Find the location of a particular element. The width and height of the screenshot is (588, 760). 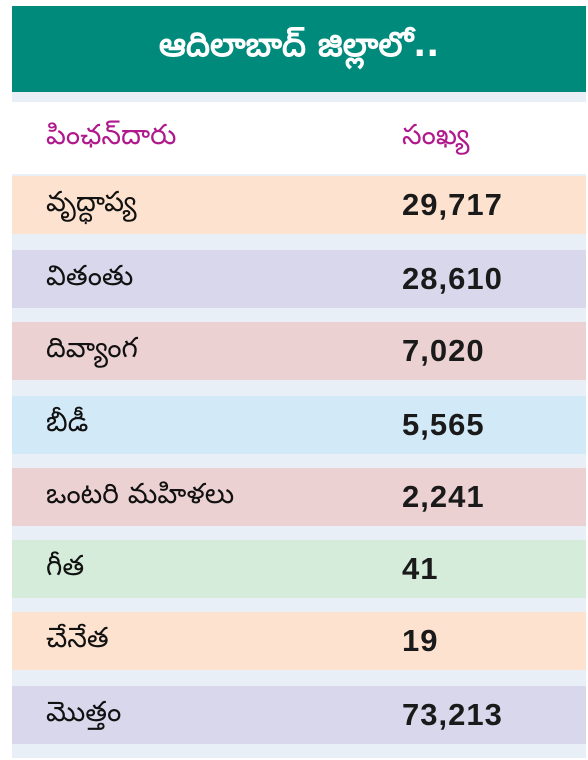

table-row-weaver: చేనేత 19 is located at coordinates (299, 641).